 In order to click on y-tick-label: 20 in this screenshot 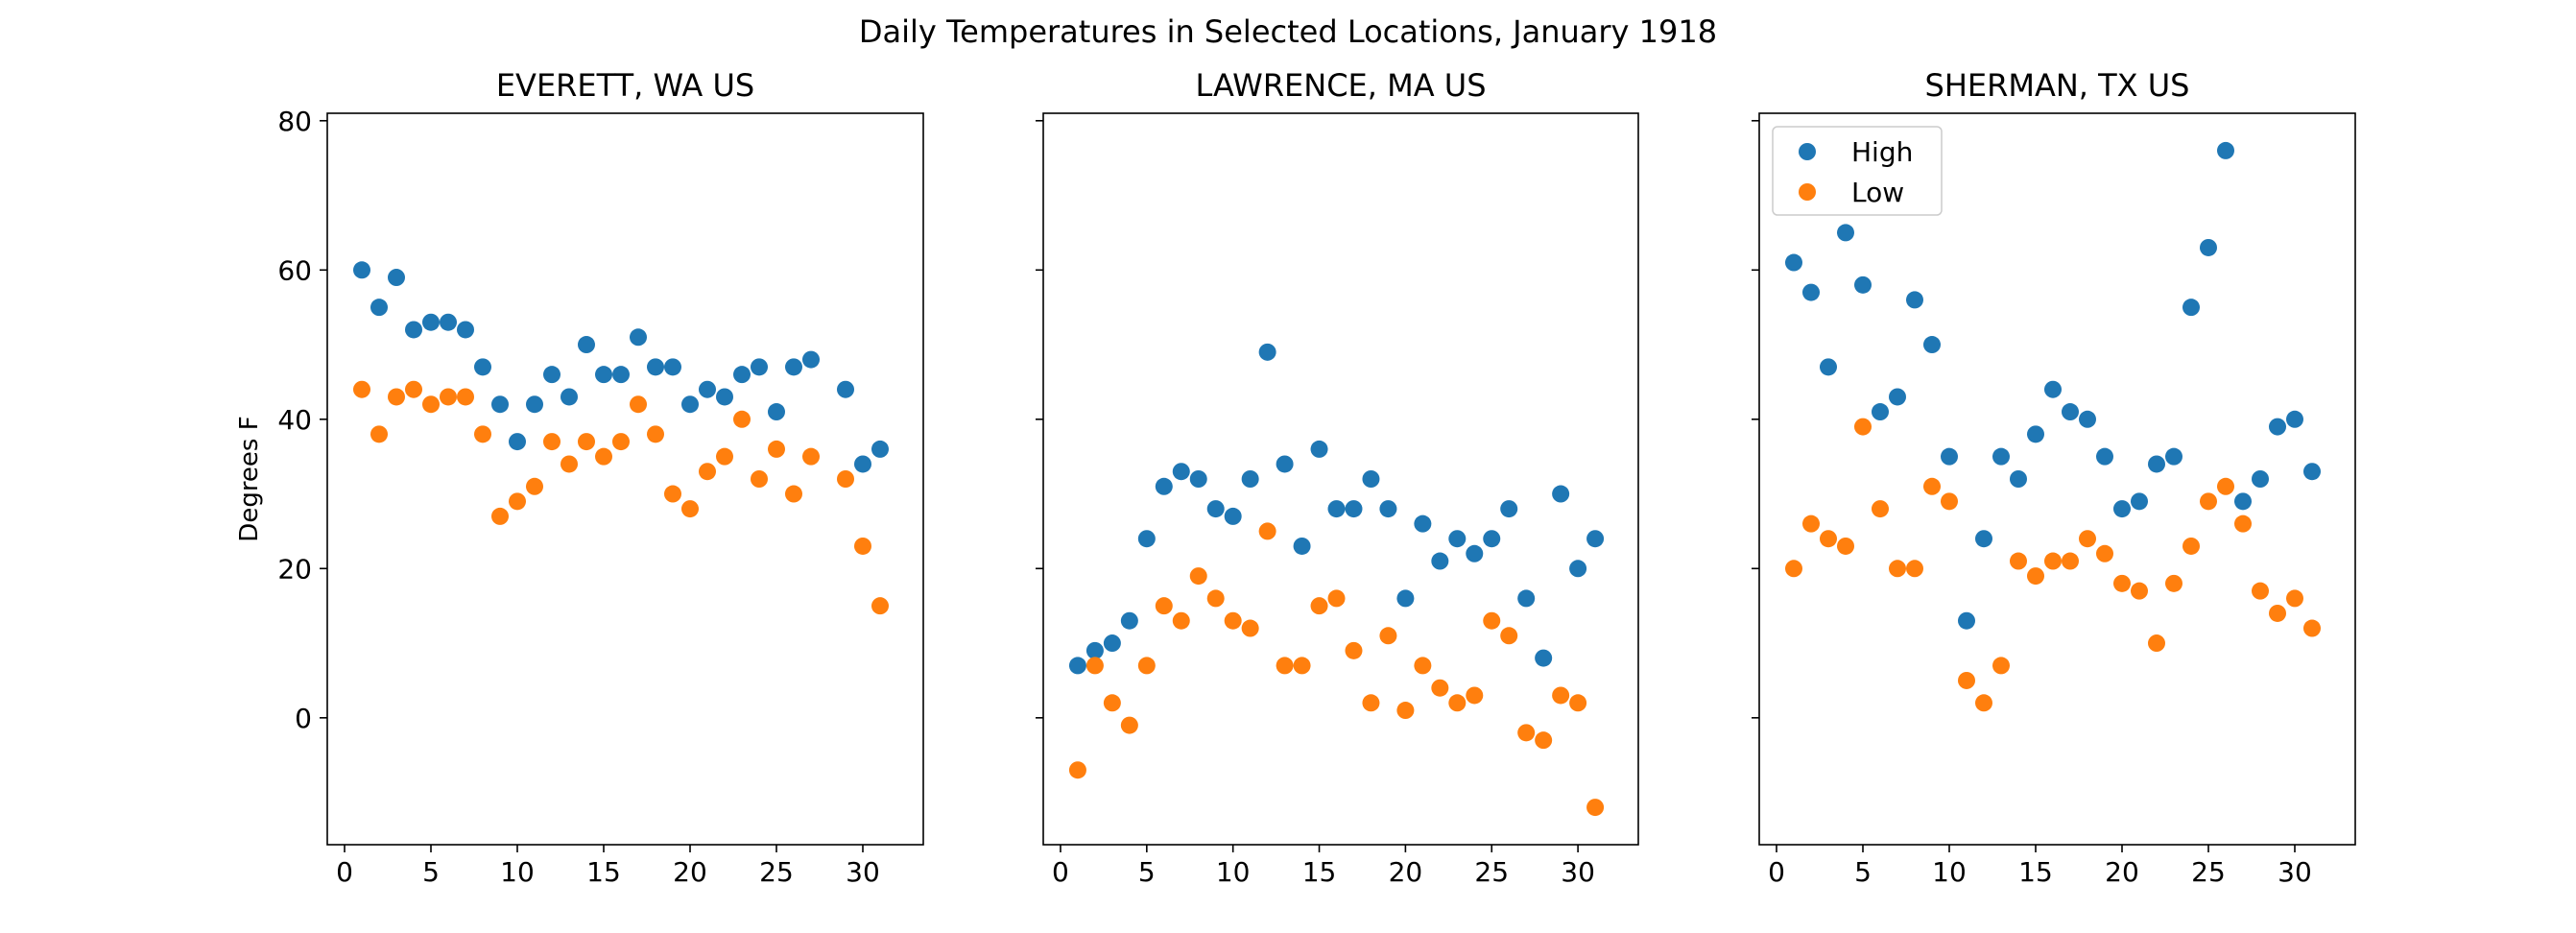, I will do `click(294, 569)`.